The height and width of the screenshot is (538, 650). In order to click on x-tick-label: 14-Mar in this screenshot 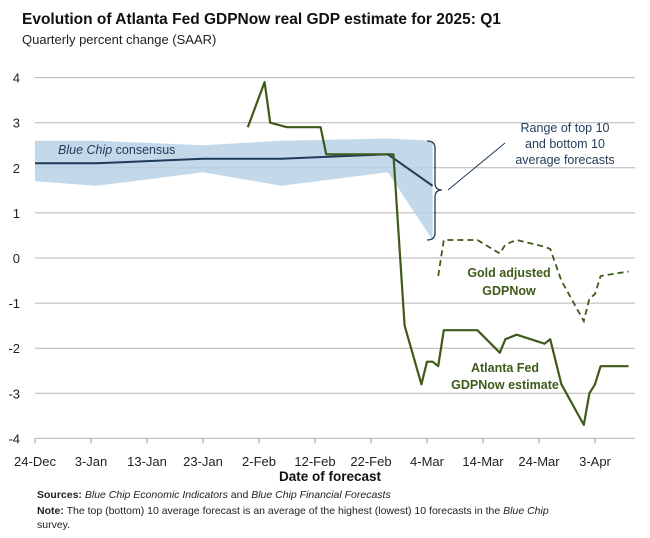, I will do `click(483, 461)`.